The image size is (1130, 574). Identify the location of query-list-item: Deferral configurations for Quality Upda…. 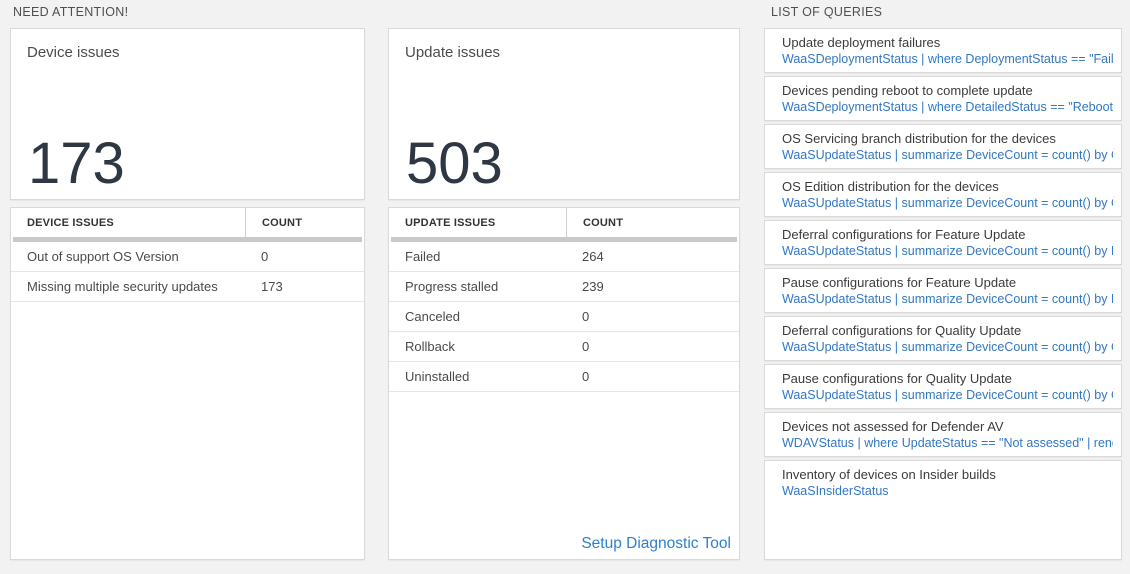
(943, 338).